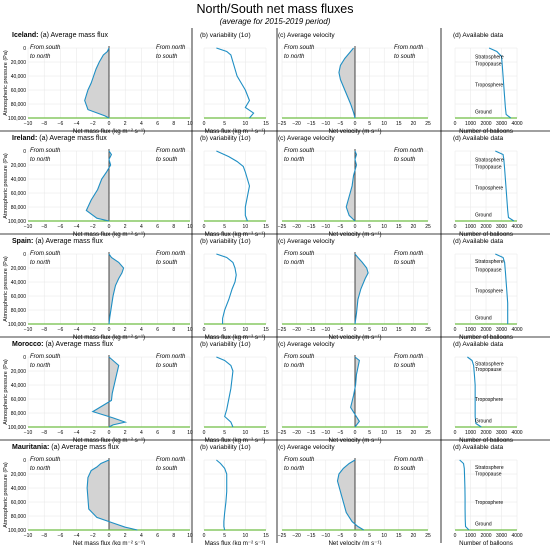 The image size is (550, 550). I want to click on panel-title: Ireland: (a) Average mass flux, so click(59, 138).